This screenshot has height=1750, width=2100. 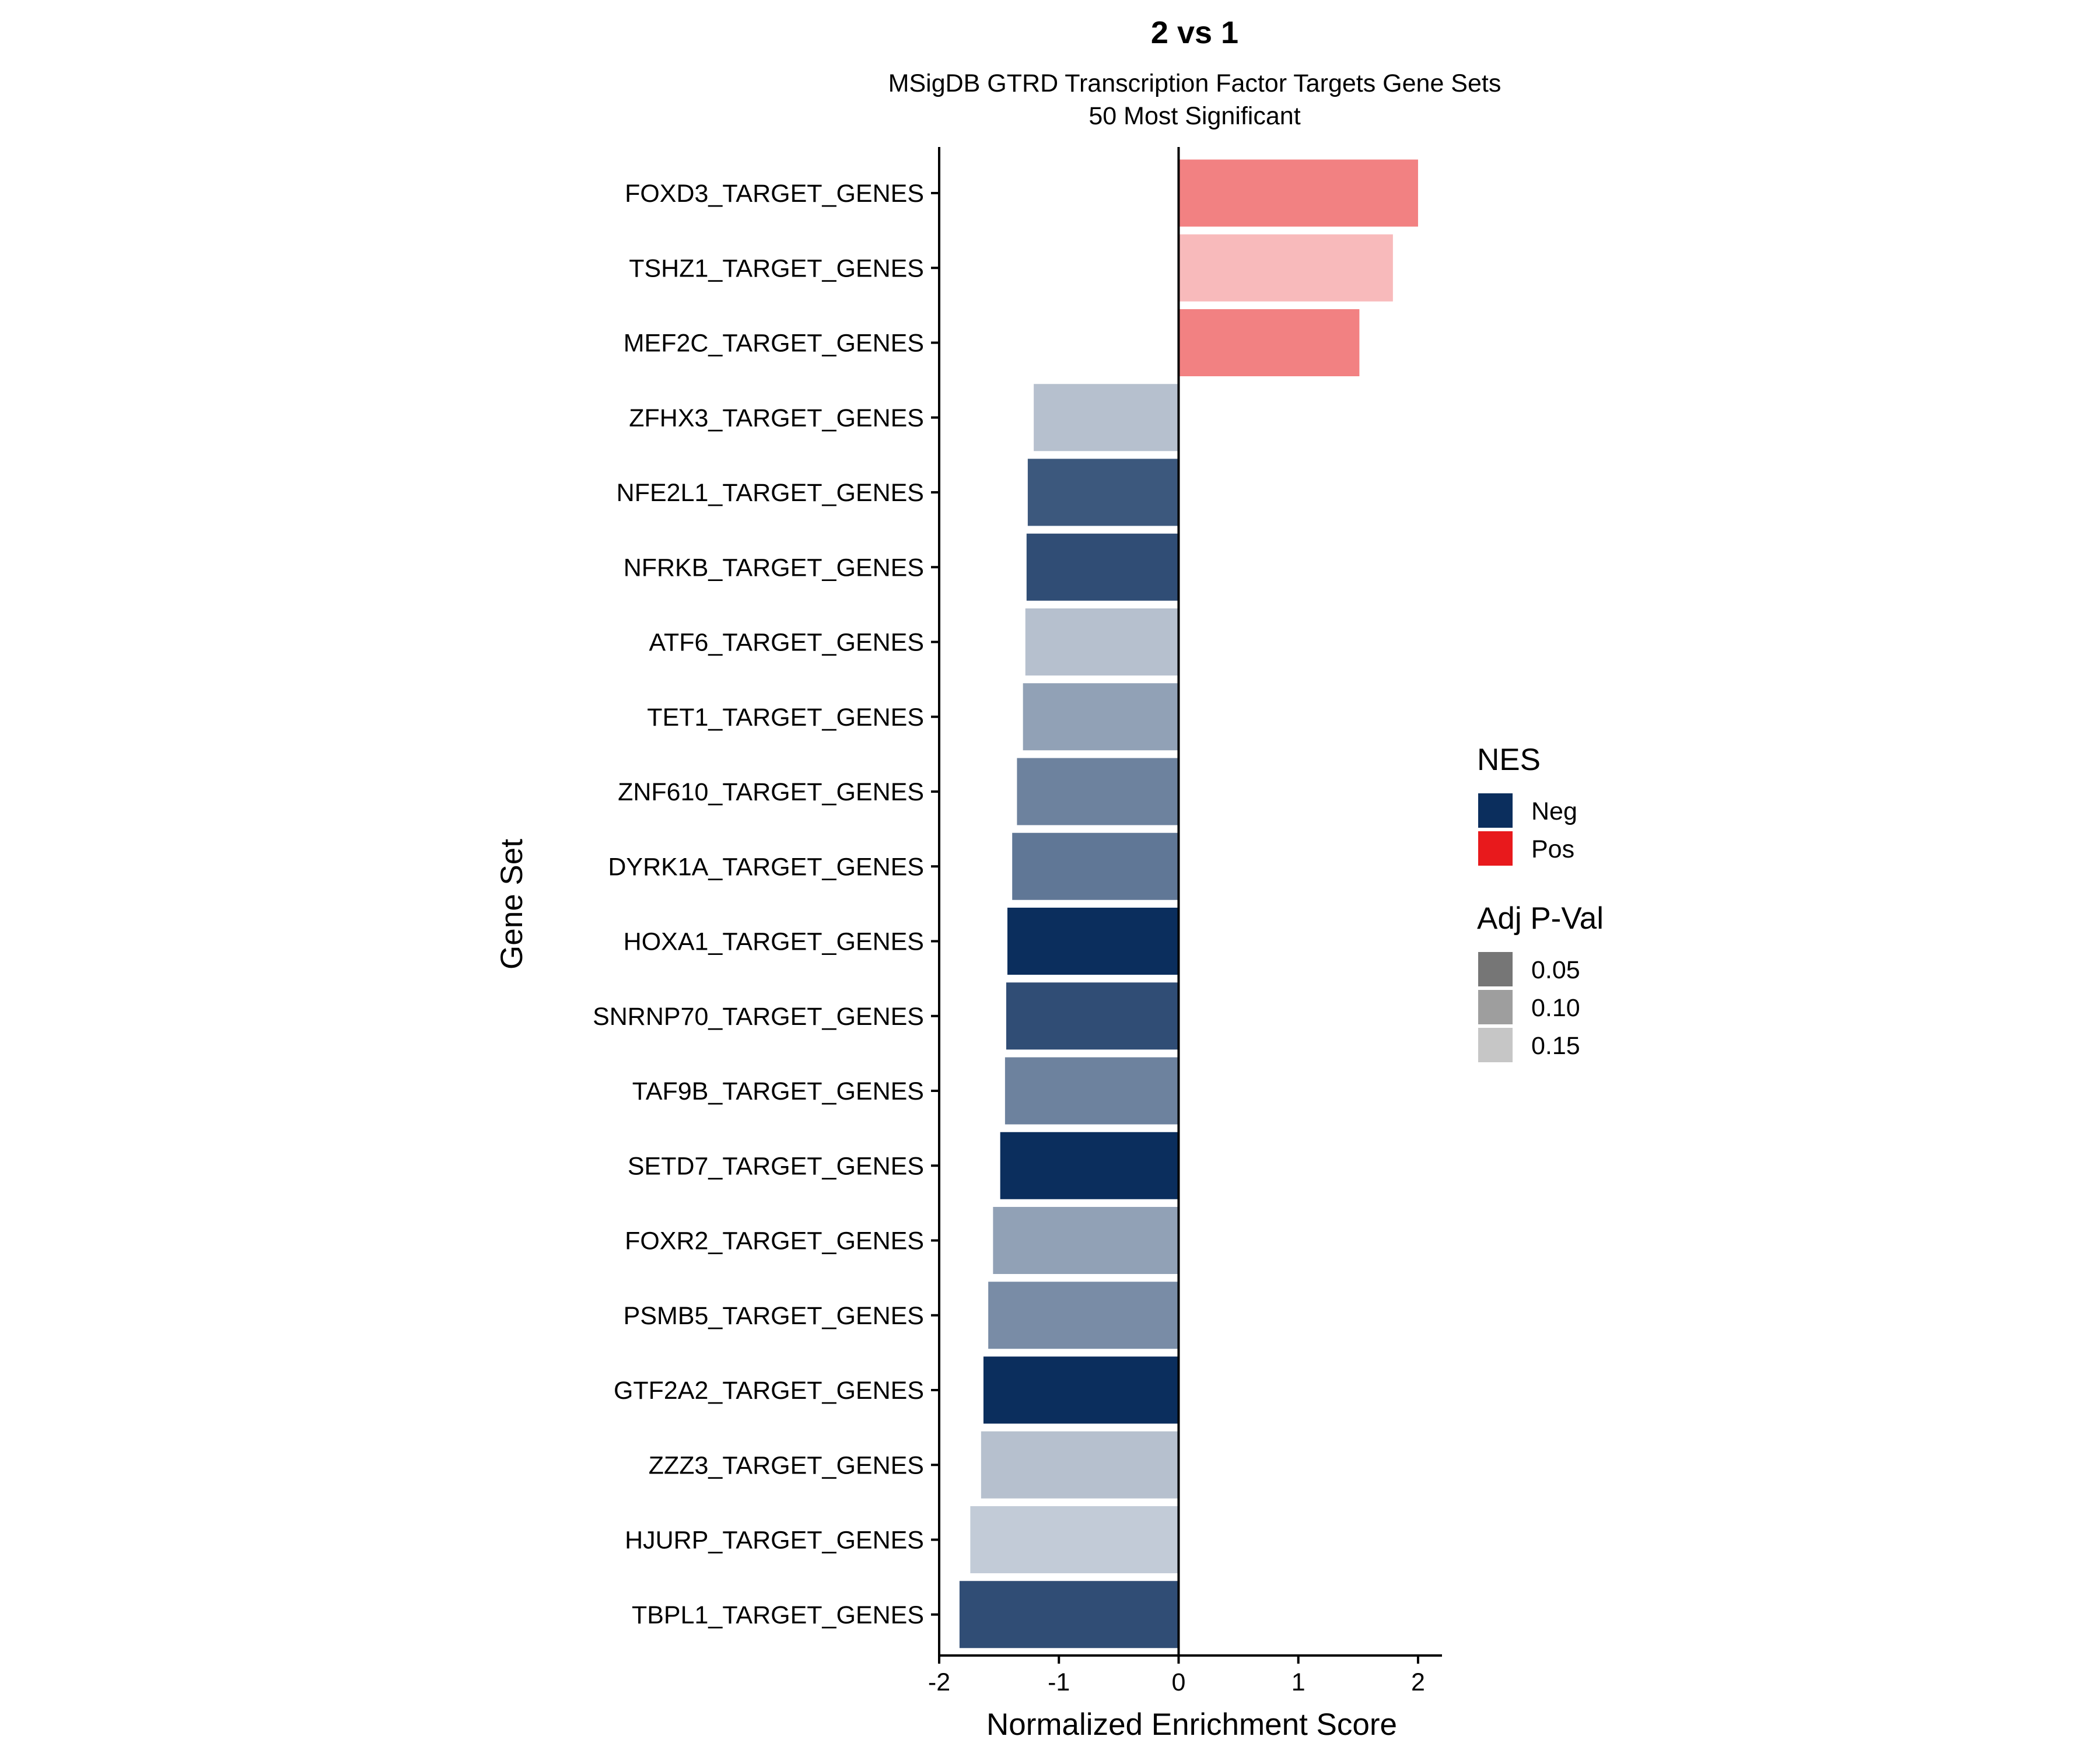 I want to click on x-tick-label: 0, so click(x=1179, y=1682).